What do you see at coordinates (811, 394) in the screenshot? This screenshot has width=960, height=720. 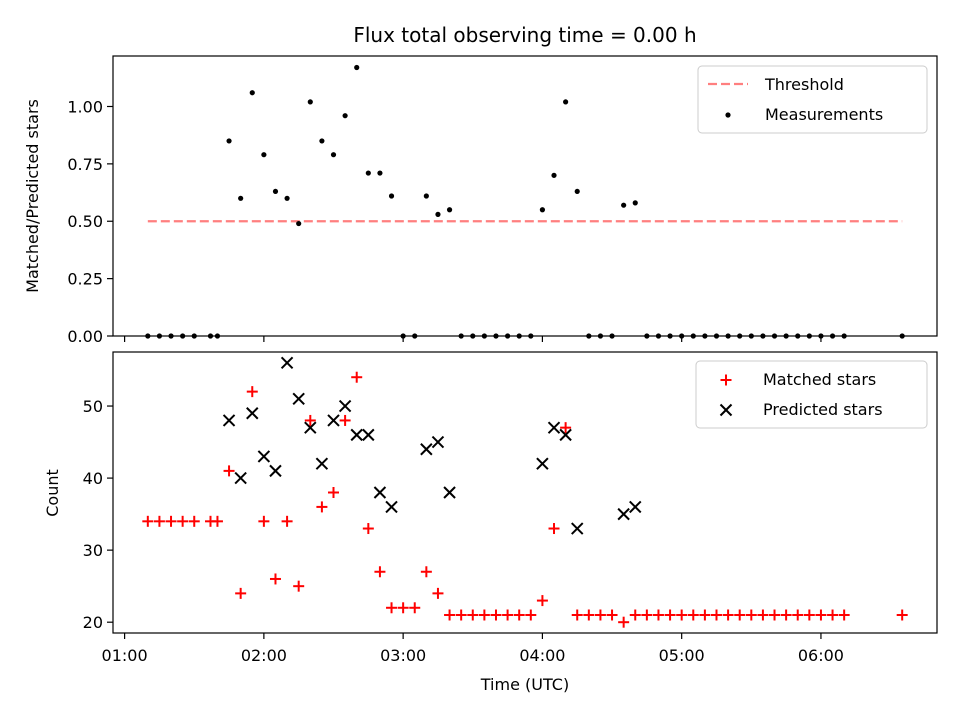 I see `bottom-legend: Matched stars Predicted stars` at bounding box center [811, 394].